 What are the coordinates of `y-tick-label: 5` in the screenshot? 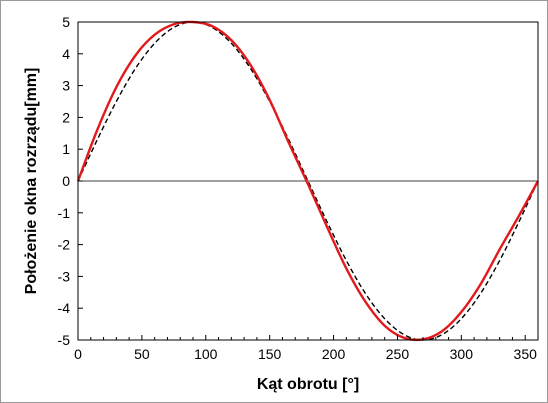 It's located at (66, 22).